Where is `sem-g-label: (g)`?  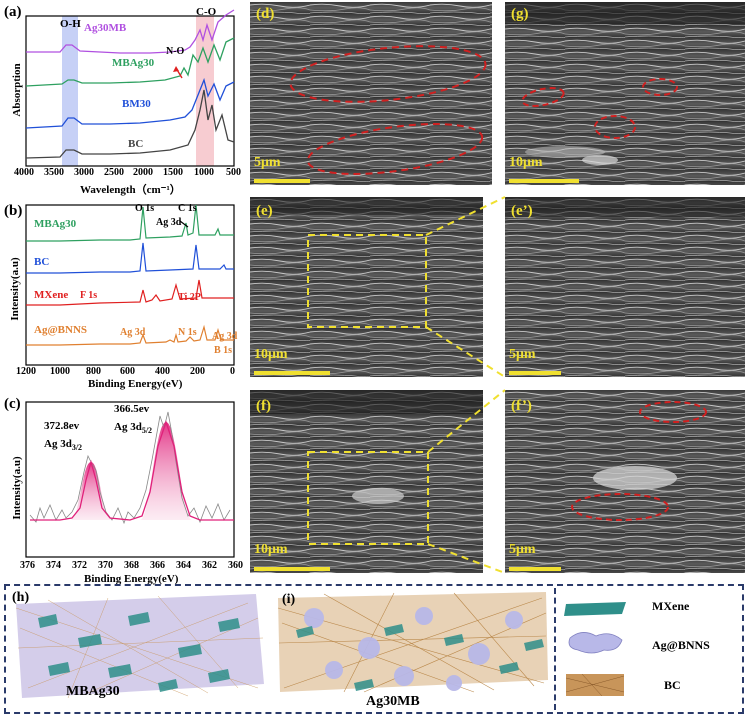 sem-g-label: (g) is located at coordinates (520, 14).